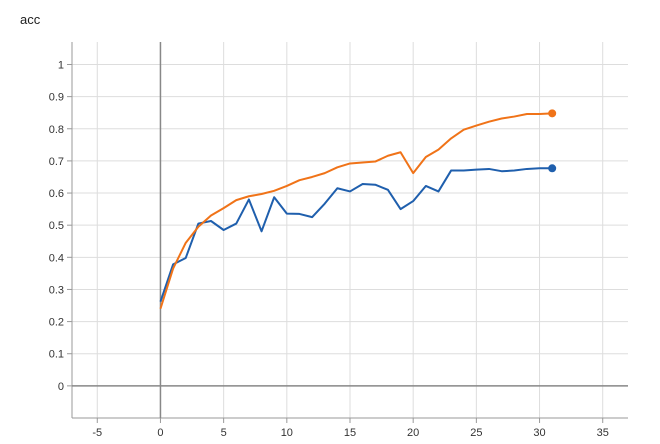 The image size is (660, 444). What do you see at coordinates (30, 19) in the screenshot?
I see `chart-title: acc` at bounding box center [30, 19].